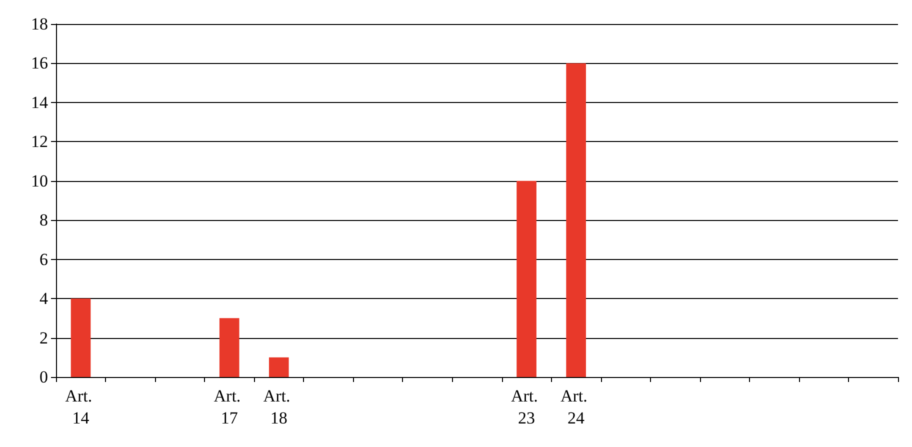  What do you see at coordinates (44, 220) in the screenshot?
I see `y-tick-label: 8` at bounding box center [44, 220].